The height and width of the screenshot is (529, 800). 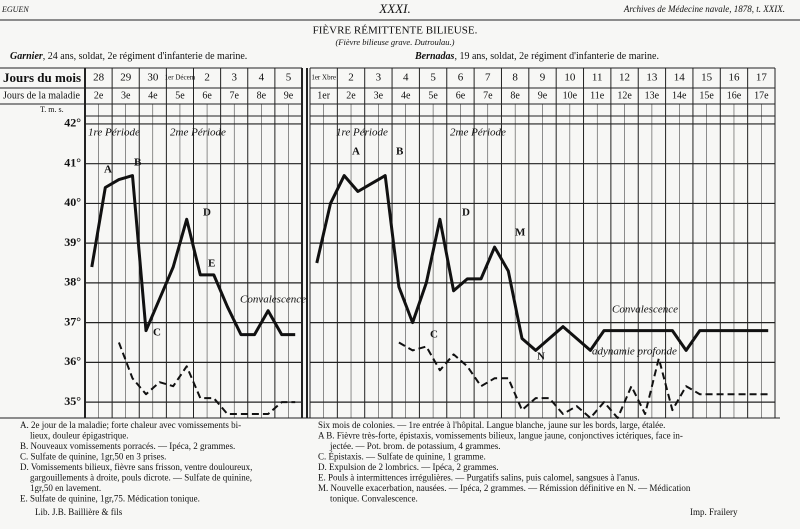 What do you see at coordinates (79, 436) in the screenshot?
I see `note-line: lieux, douleur épigastrique.` at bounding box center [79, 436].